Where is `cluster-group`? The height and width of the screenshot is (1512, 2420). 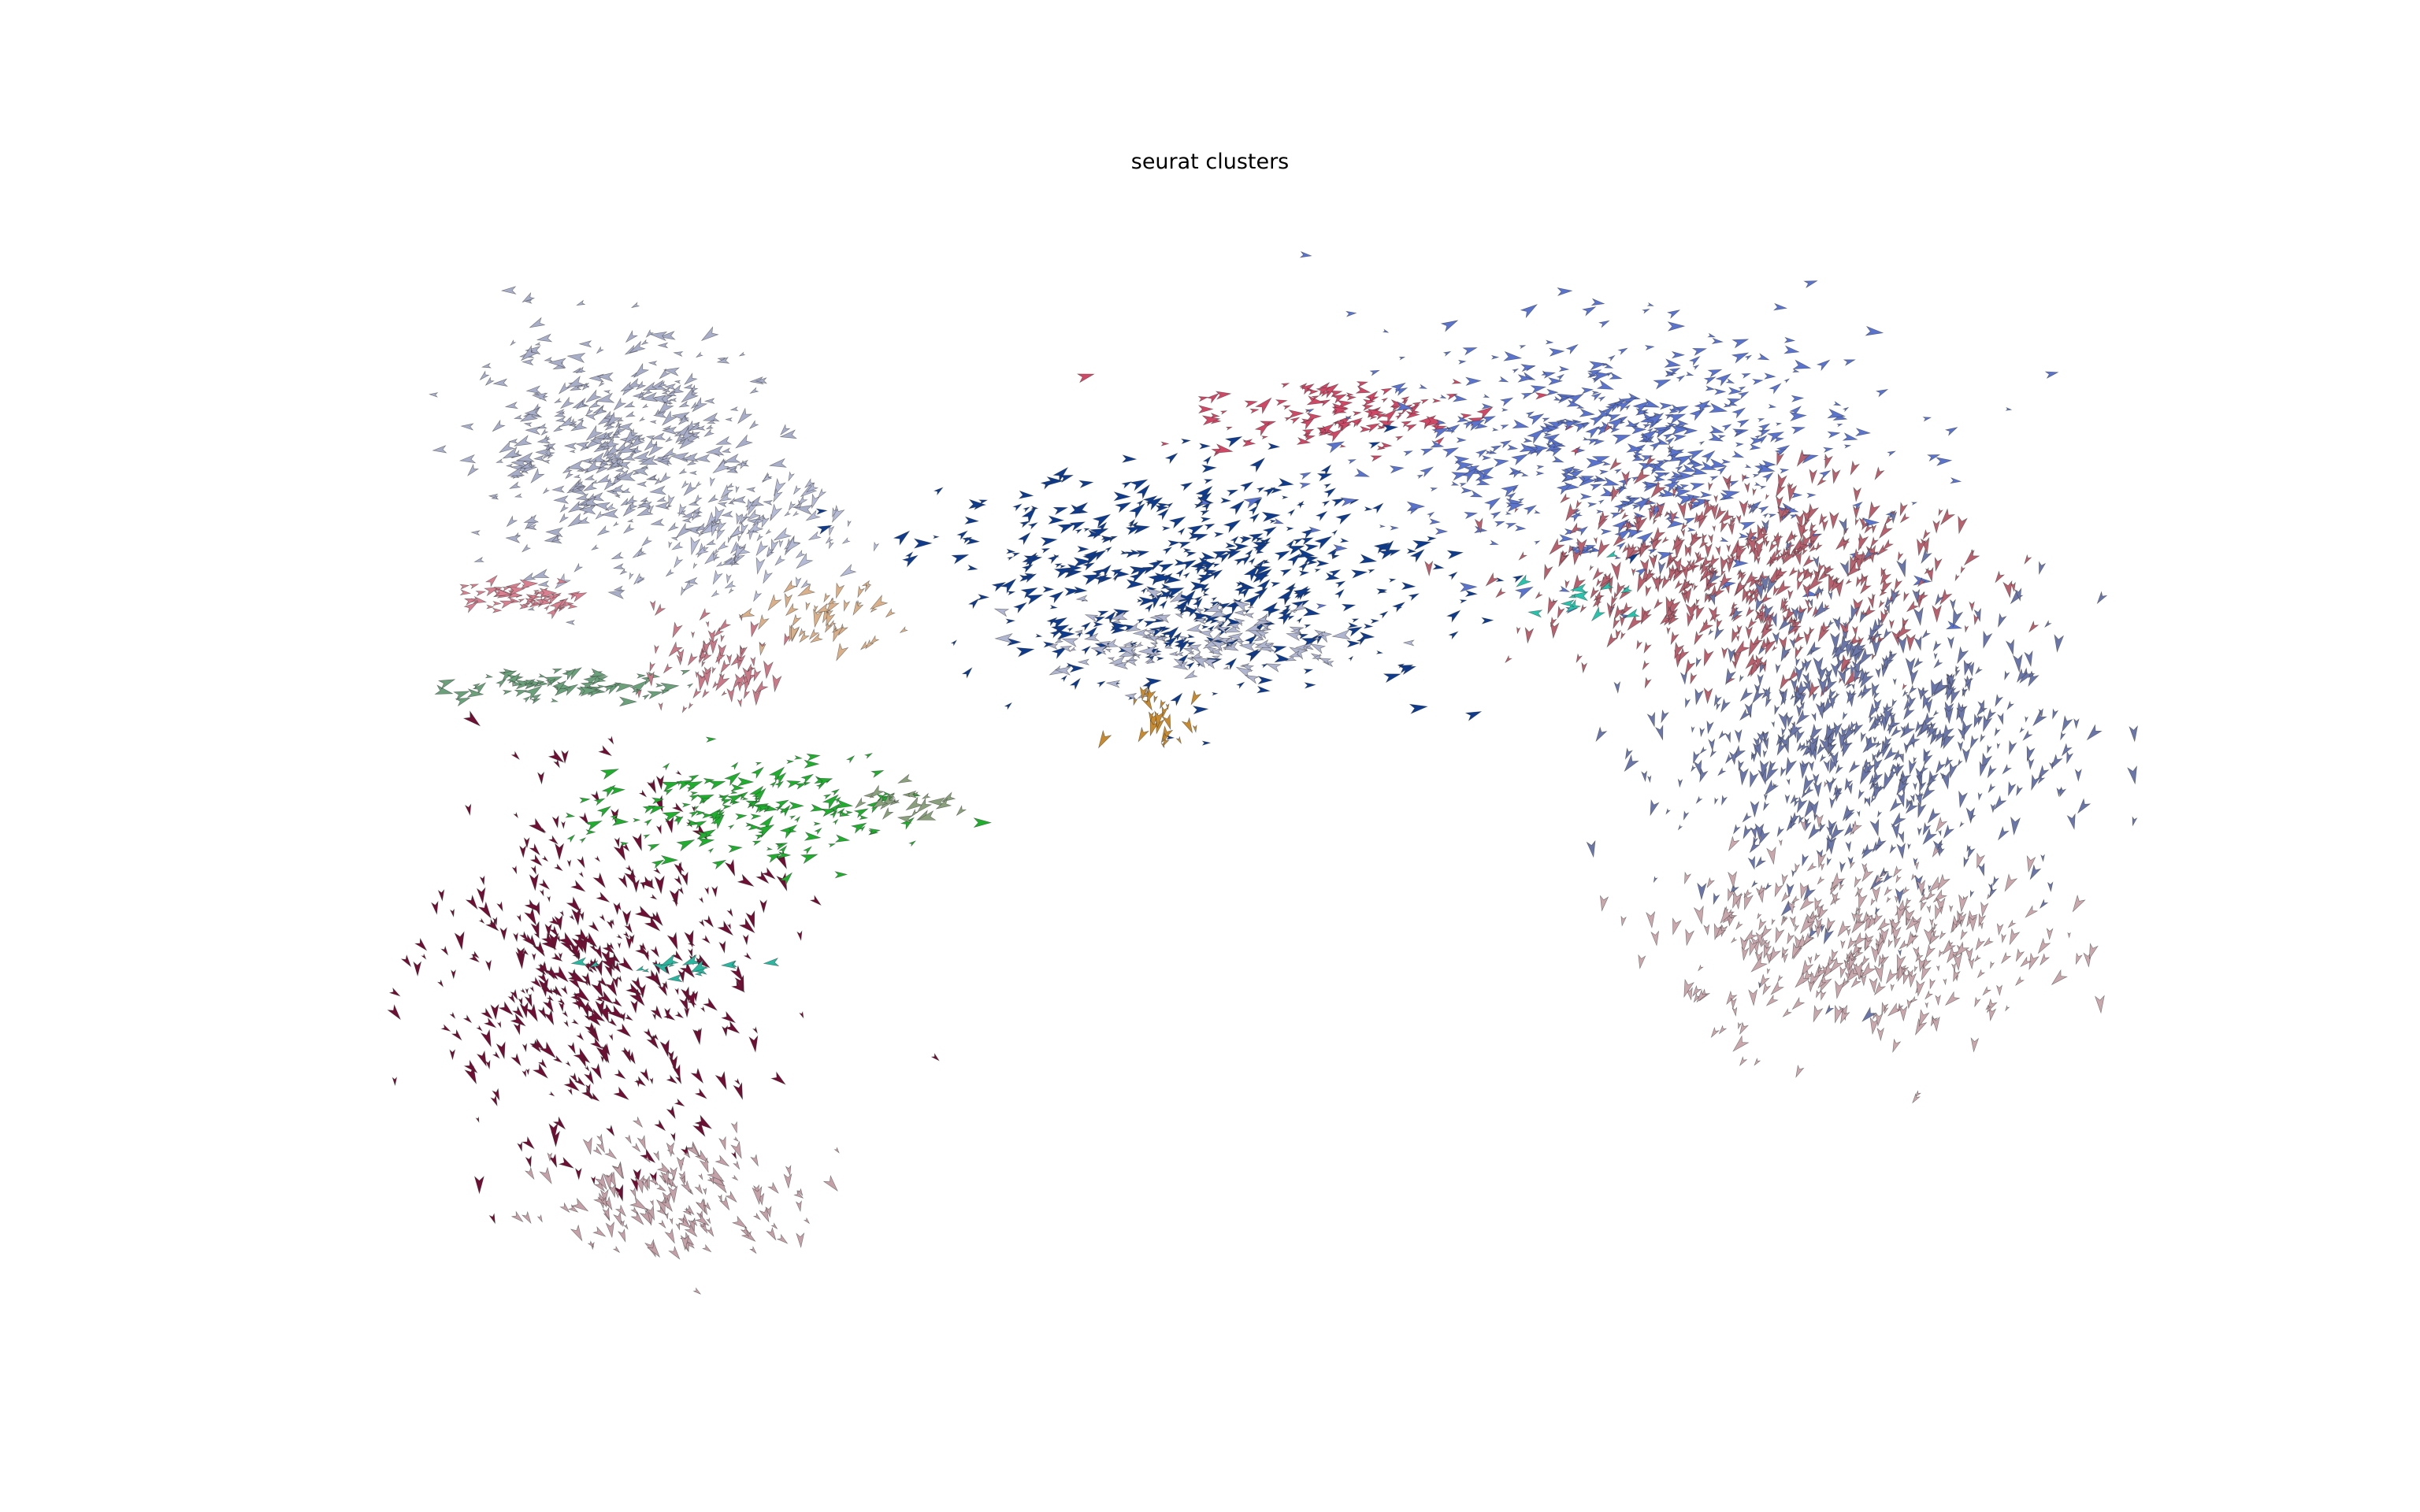 cluster-group is located at coordinates (675, 1205).